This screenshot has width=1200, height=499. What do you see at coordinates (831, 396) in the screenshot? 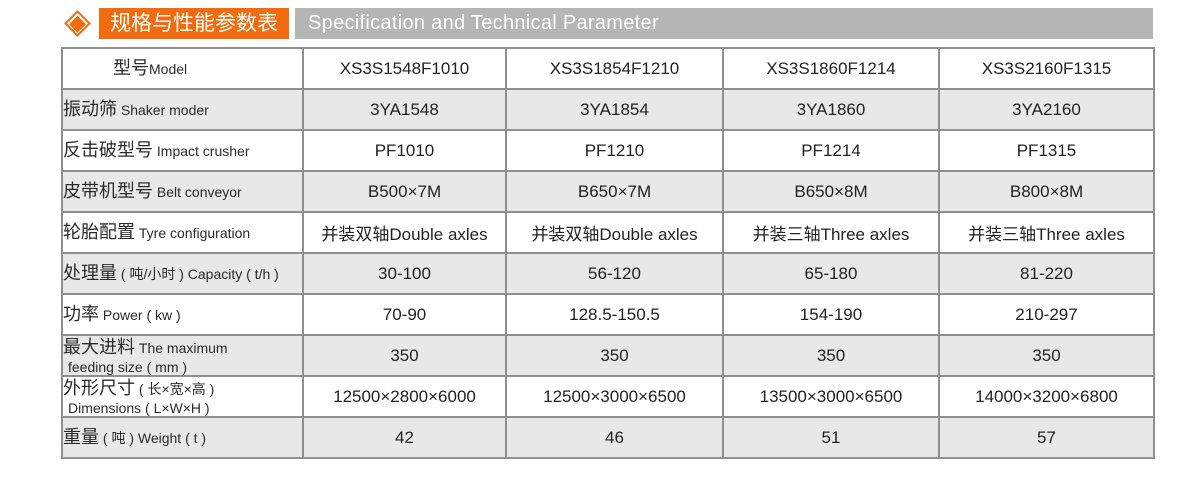
I see `spec-cell: 13500×3000×6500` at bounding box center [831, 396].